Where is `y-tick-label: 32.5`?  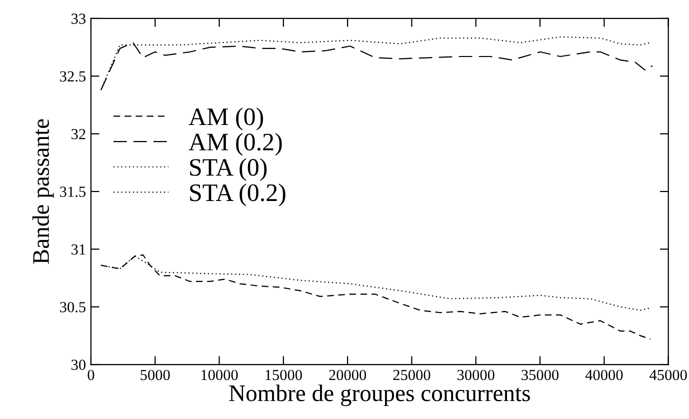
y-tick-label: 32.5 is located at coordinates (73, 76).